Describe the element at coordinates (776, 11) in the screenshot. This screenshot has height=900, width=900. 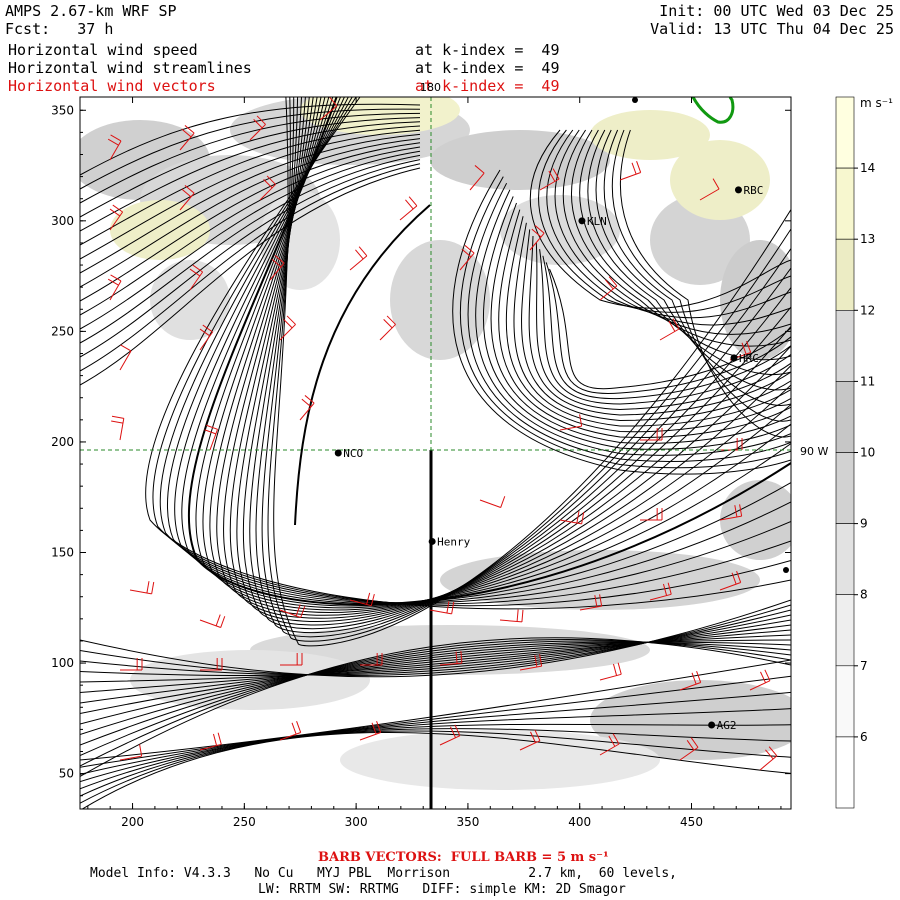
I see `init-time: Init: 00 UTC Wed 03 Dec 25` at that location.